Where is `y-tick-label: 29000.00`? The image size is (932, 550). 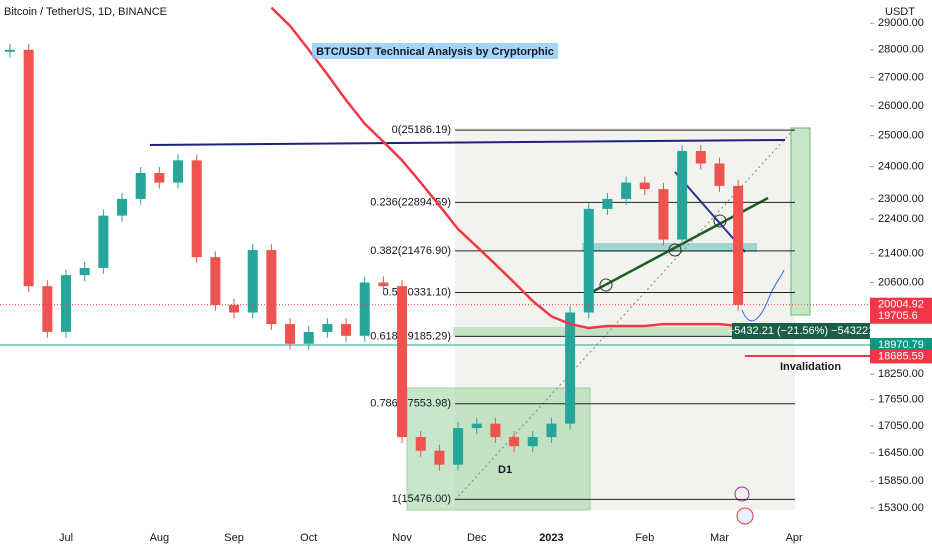 y-tick-label: 29000.00 is located at coordinates (901, 23).